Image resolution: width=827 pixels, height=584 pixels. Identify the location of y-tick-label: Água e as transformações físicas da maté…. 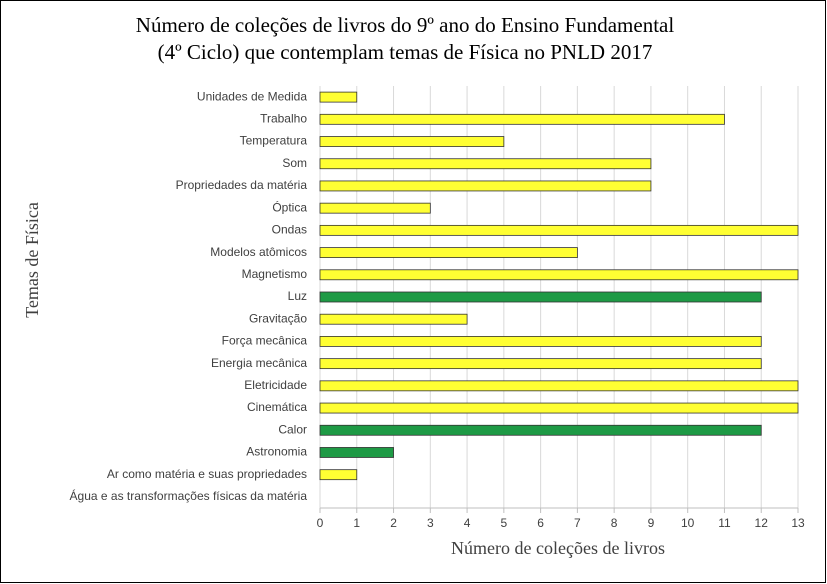
(189, 495).